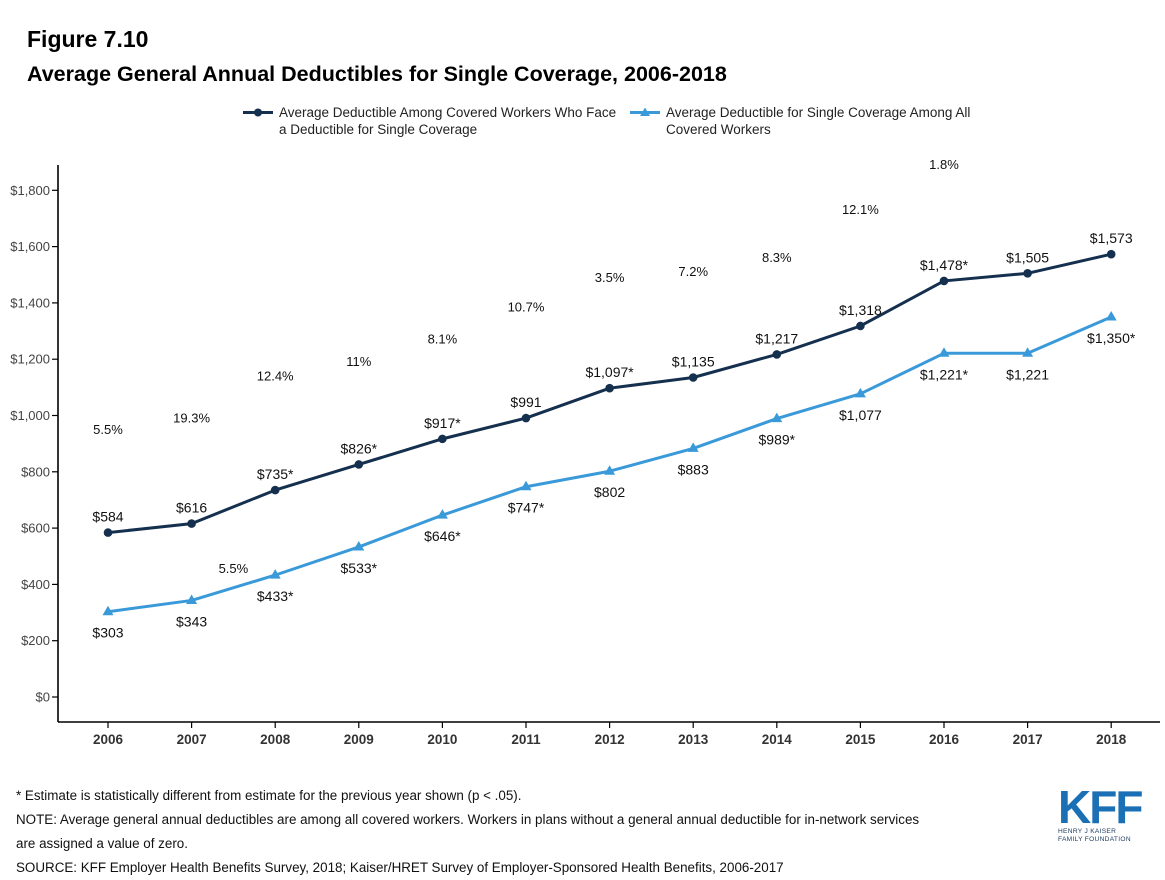 The height and width of the screenshot is (880, 1165). I want to click on x-tick-label: 2015, so click(860, 739).